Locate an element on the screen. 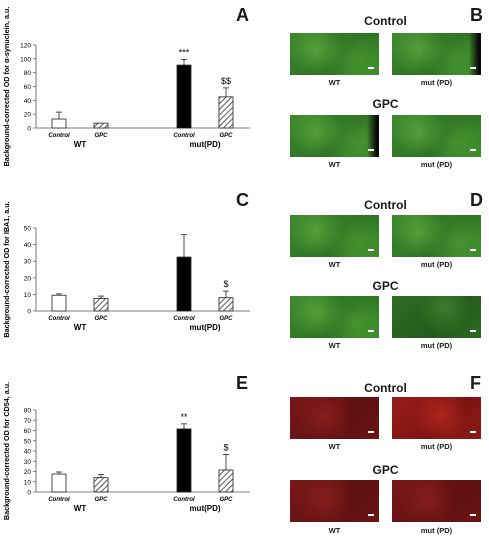 This screenshot has width=489, height=550. significance-marker: ** is located at coordinates (184, 417).